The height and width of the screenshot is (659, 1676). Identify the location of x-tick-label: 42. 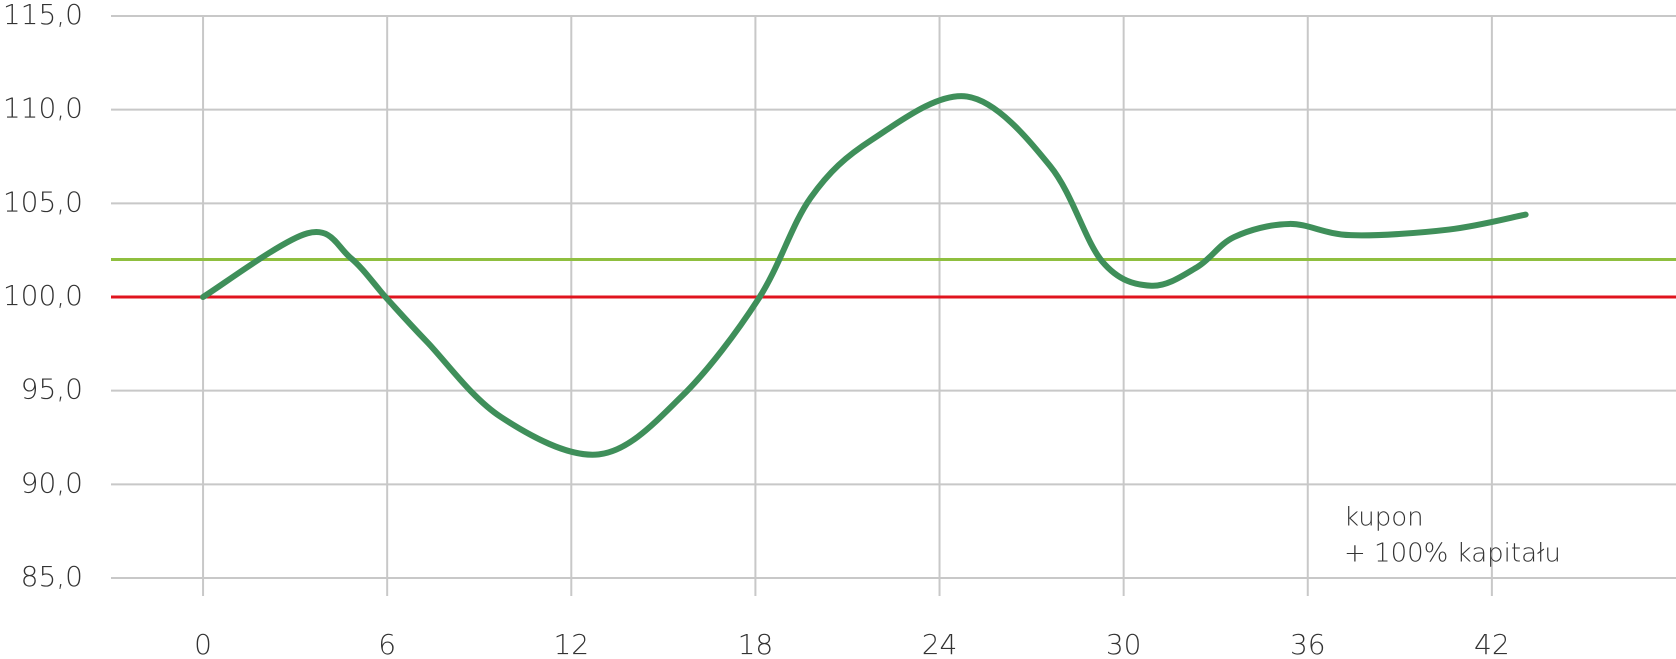
(1492, 643).